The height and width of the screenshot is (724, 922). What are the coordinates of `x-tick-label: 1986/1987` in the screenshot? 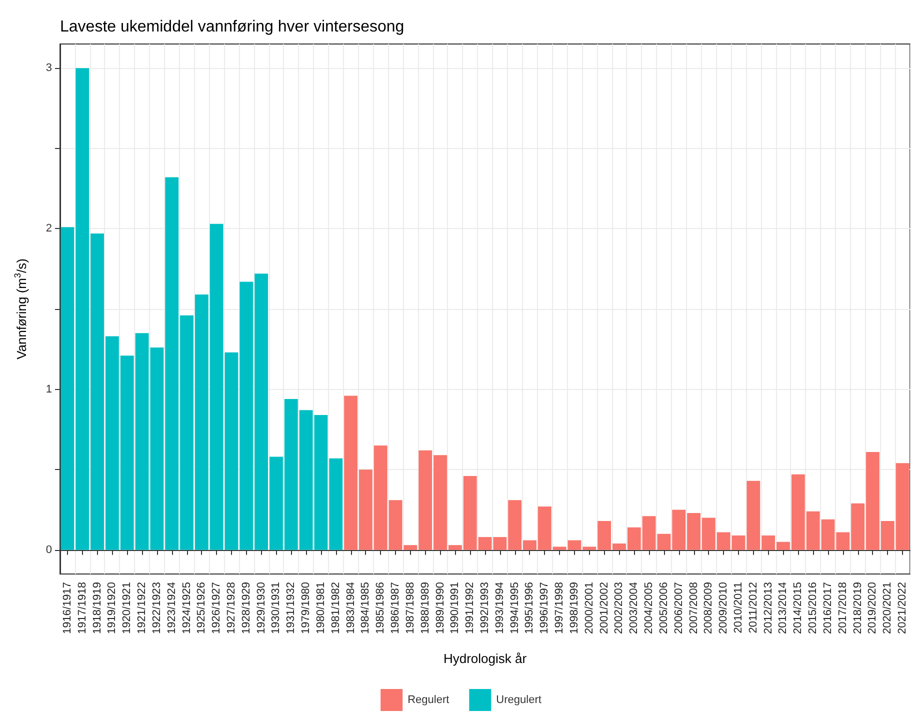 It's located at (396, 608).